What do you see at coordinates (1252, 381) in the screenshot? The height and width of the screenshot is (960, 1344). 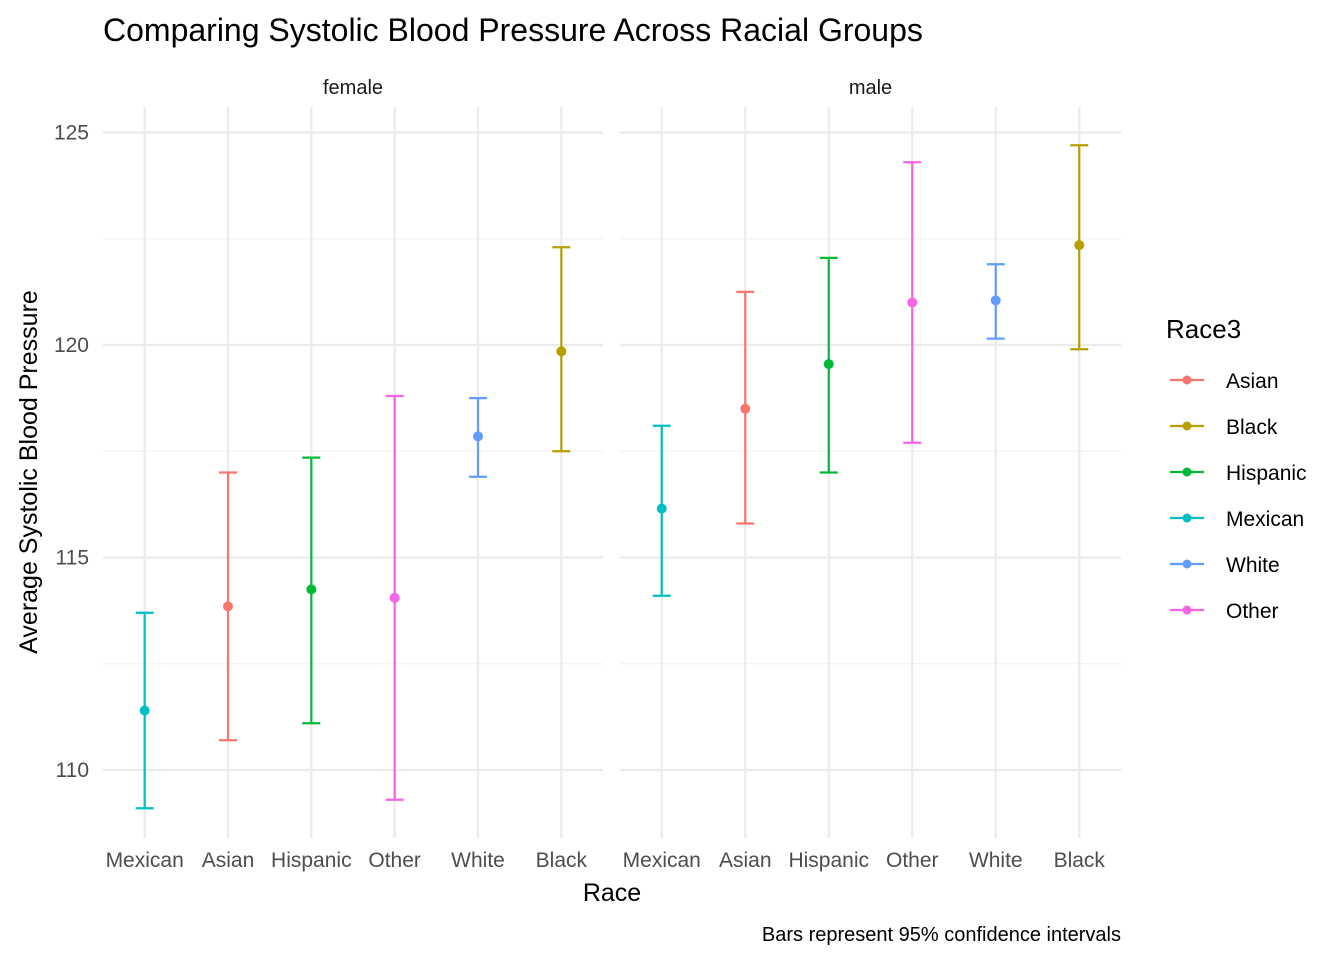 I see `legend-label: Asian` at bounding box center [1252, 381].